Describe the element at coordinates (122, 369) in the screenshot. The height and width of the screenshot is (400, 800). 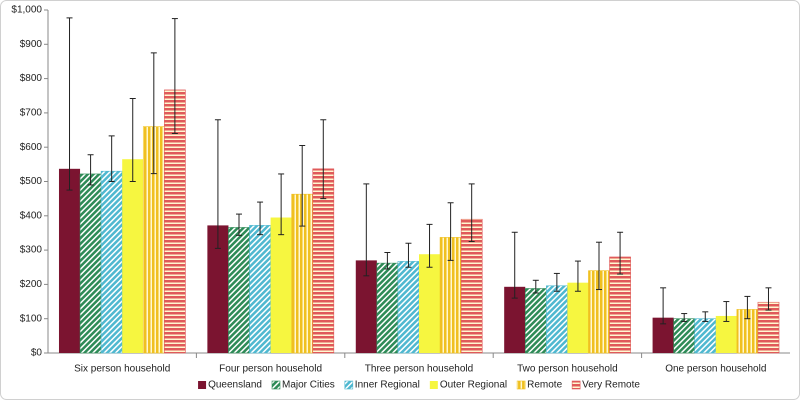
I see `x-tick-label: Six person household` at that location.